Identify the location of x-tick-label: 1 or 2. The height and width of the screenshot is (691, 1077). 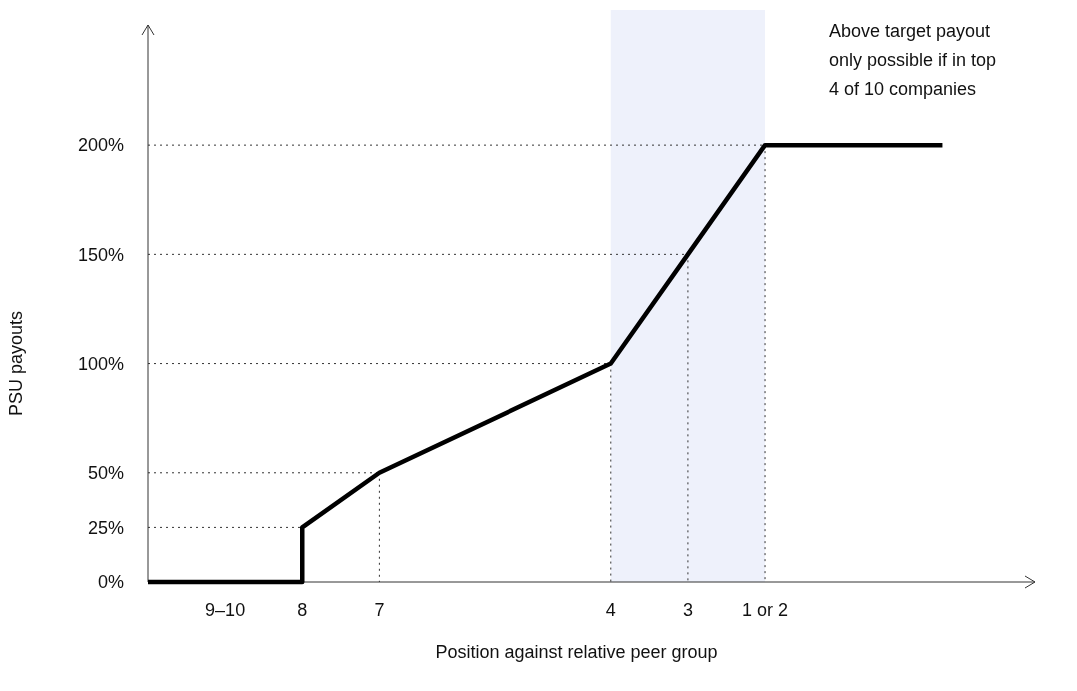
(765, 610).